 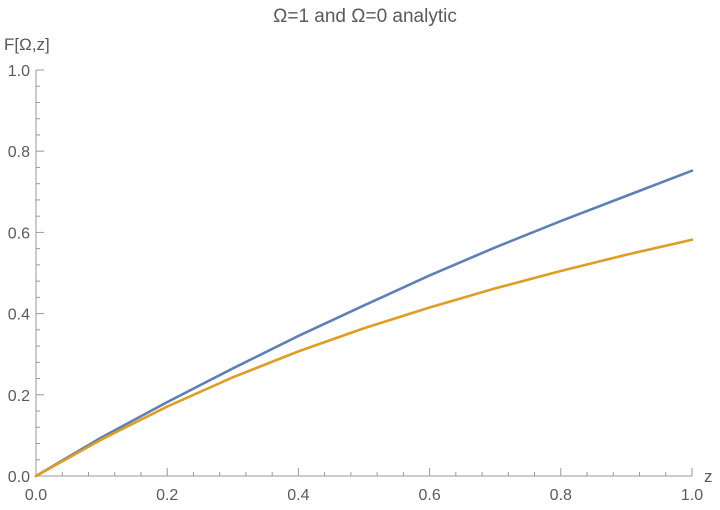 I want to click on y-tick-label: 1.0, so click(x=19, y=71).